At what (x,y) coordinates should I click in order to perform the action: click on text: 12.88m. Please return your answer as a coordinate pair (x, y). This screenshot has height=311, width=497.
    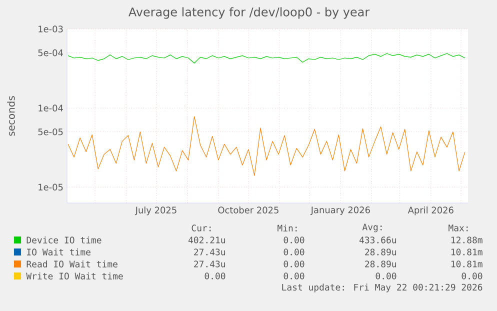
    Looking at the image, I should click on (466, 240).